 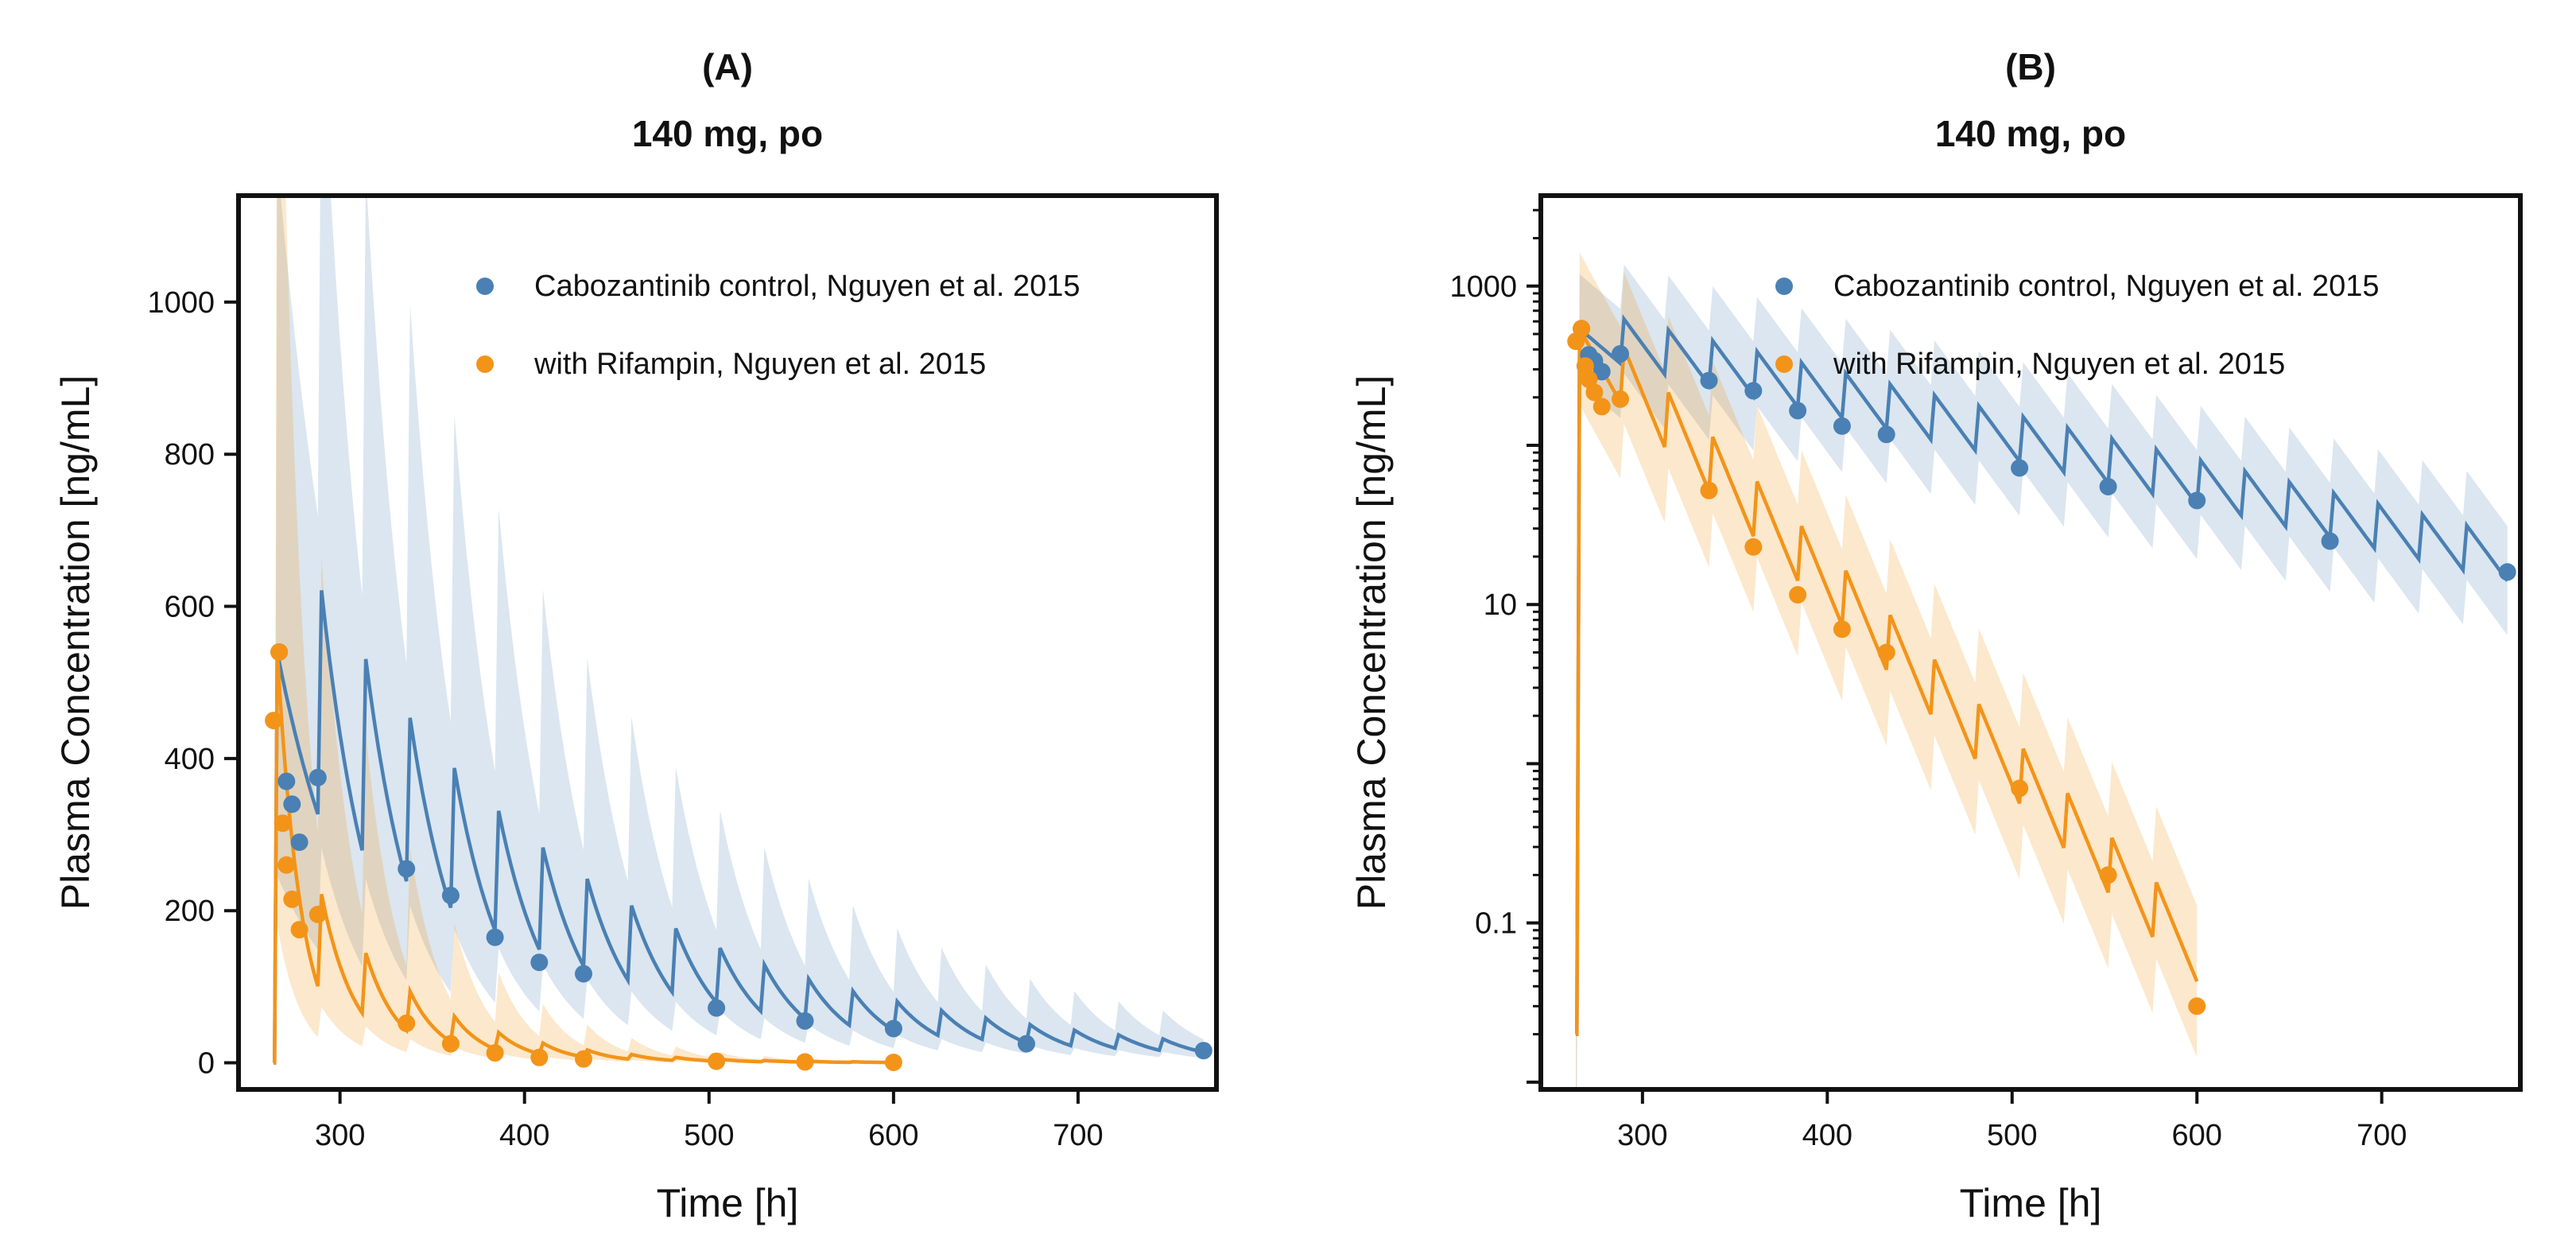 What do you see at coordinates (727, 133) in the screenshot?
I see `chart-title: 140 mg, po` at bounding box center [727, 133].